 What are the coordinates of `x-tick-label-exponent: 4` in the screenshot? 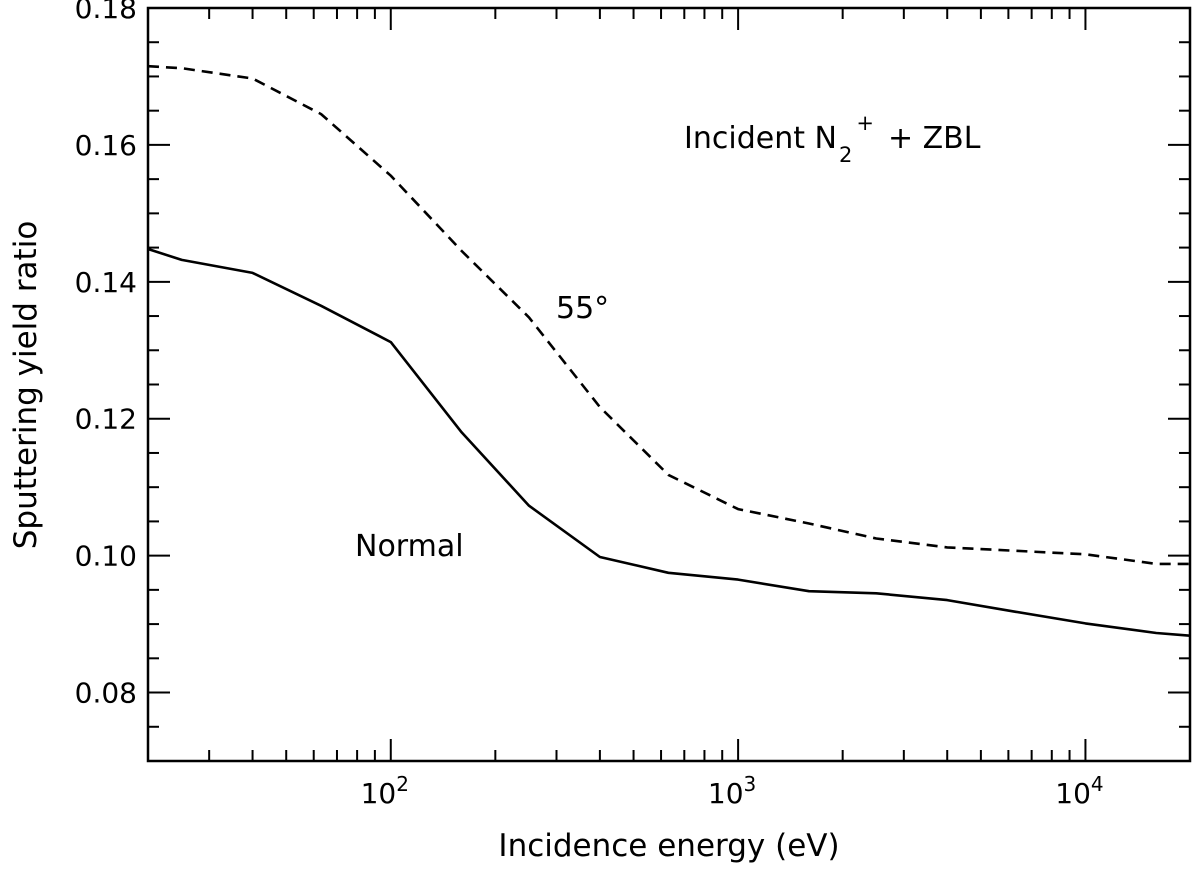 It's located at (1097, 784).